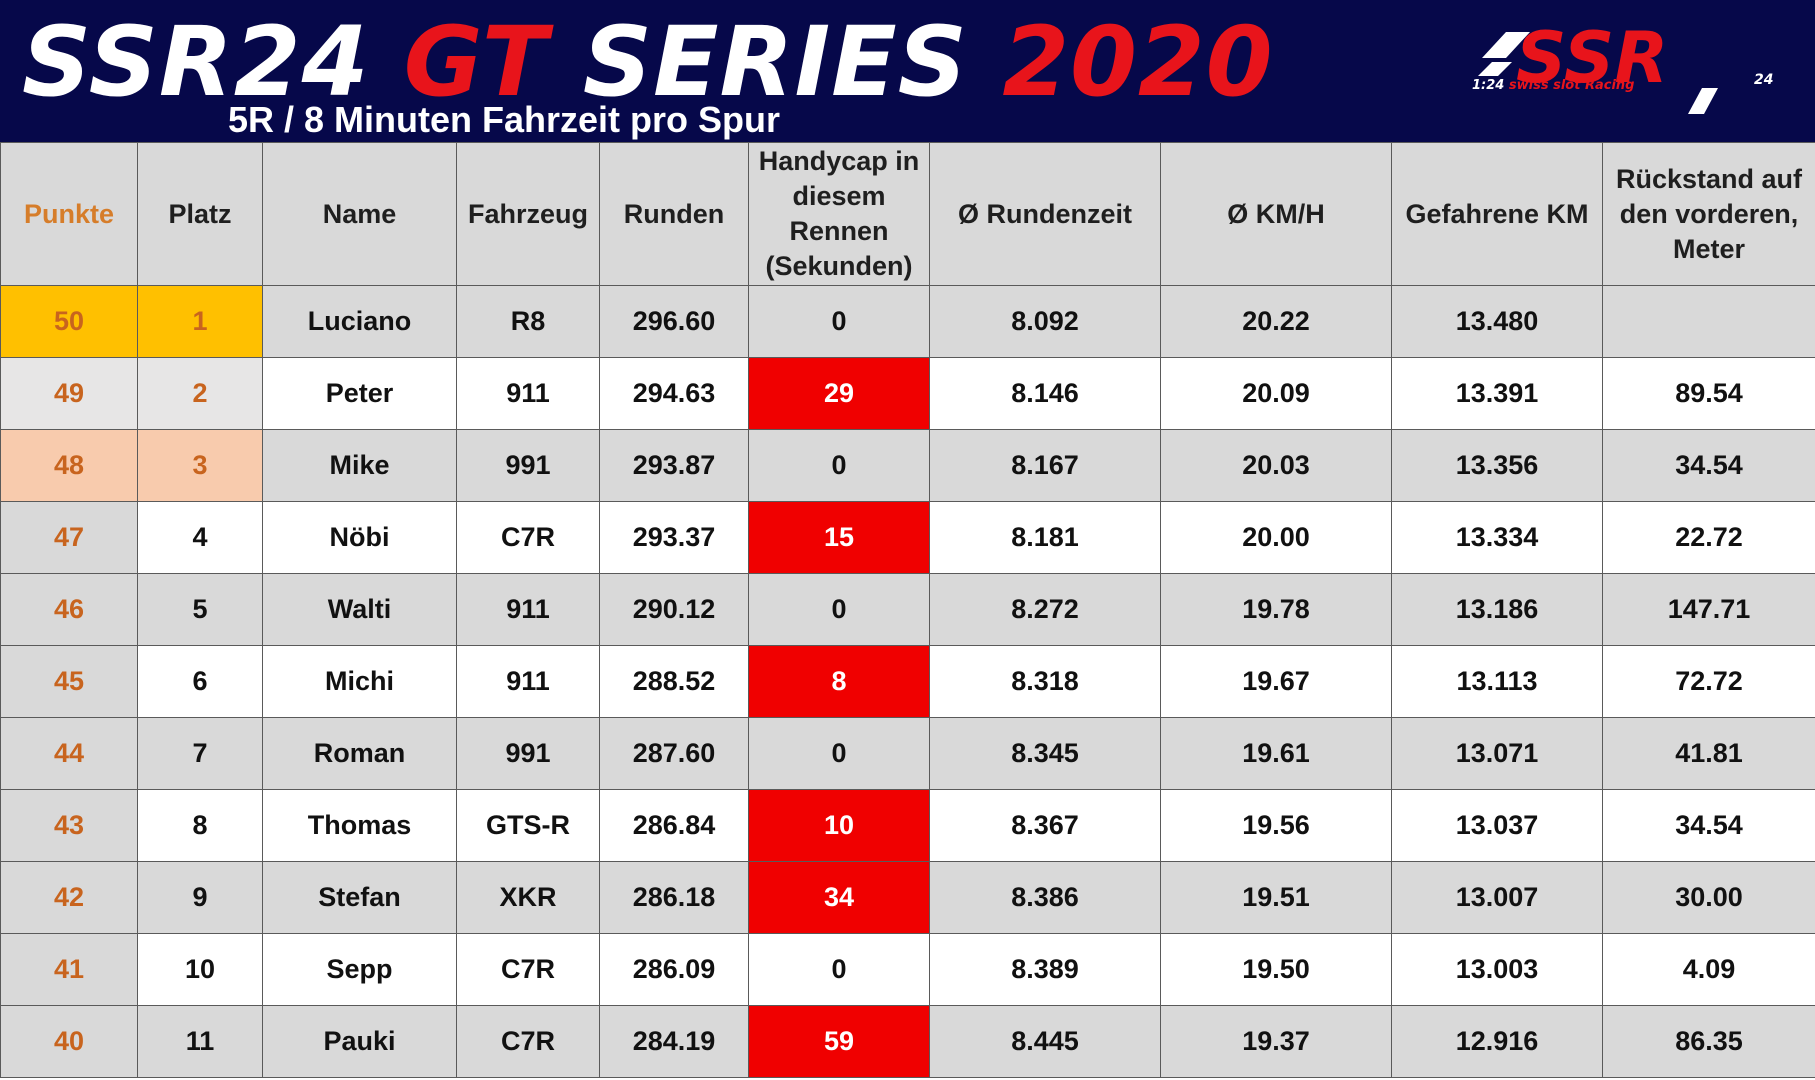 The width and height of the screenshot is (1815, 1080). I want to click on cell-runden: 293.87, so click(674, 465).